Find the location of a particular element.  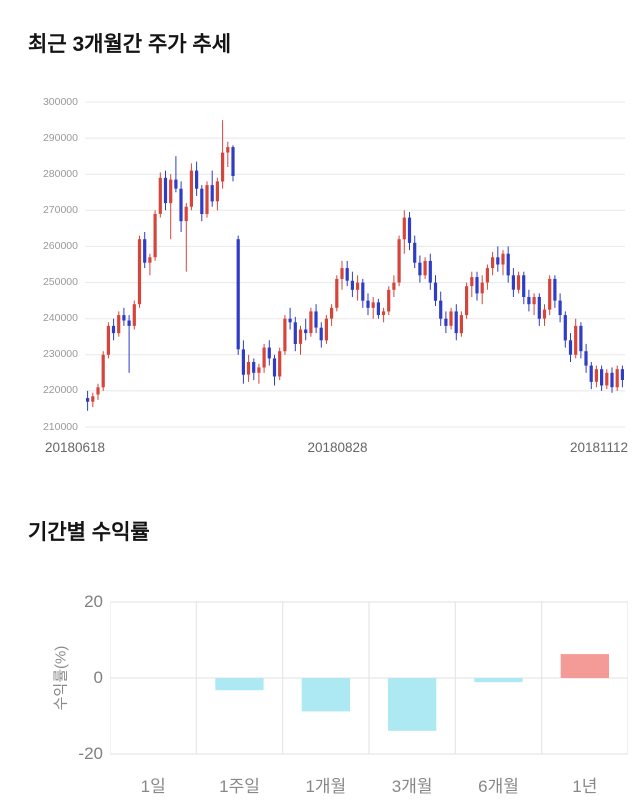

returns-y-tick-label: 0 is located at coordinates (98, 677).